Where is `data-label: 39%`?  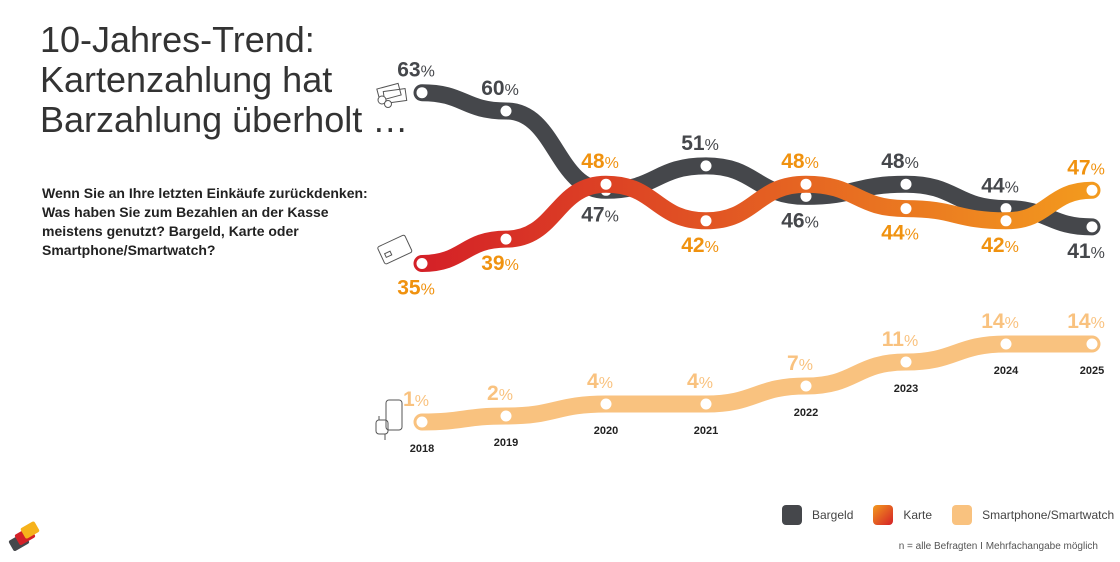
data-label: 39% is located at coordinates (500, 263).